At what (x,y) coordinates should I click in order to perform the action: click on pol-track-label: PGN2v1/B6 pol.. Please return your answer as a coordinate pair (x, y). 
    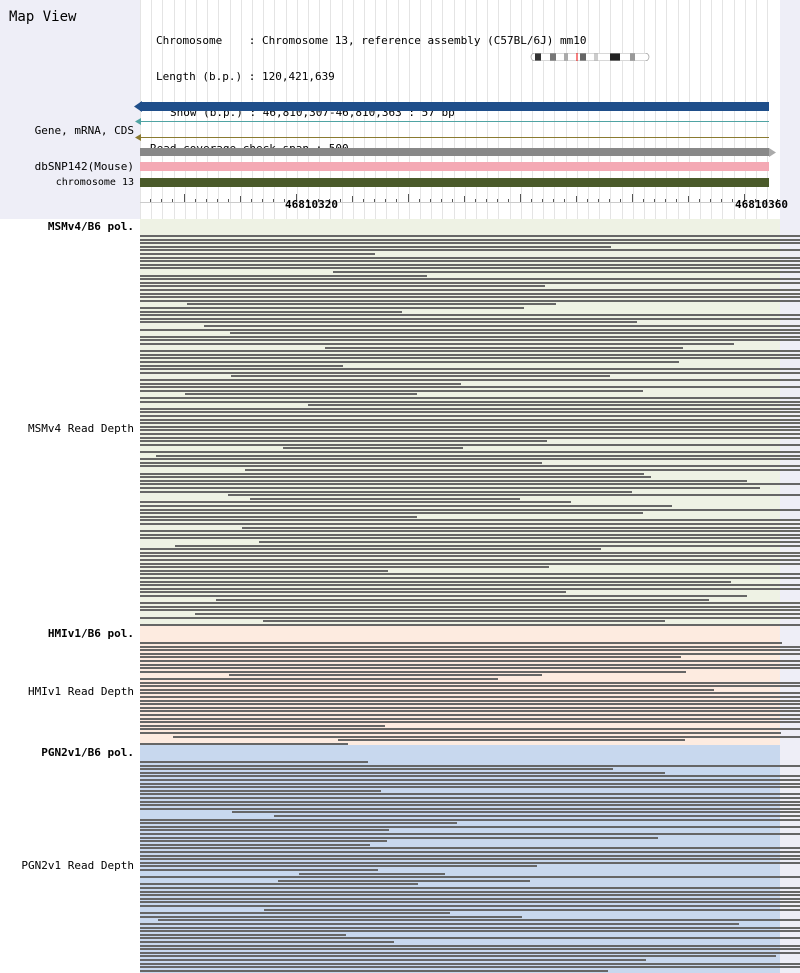
    Looking at the image, I should click on (87, 752).